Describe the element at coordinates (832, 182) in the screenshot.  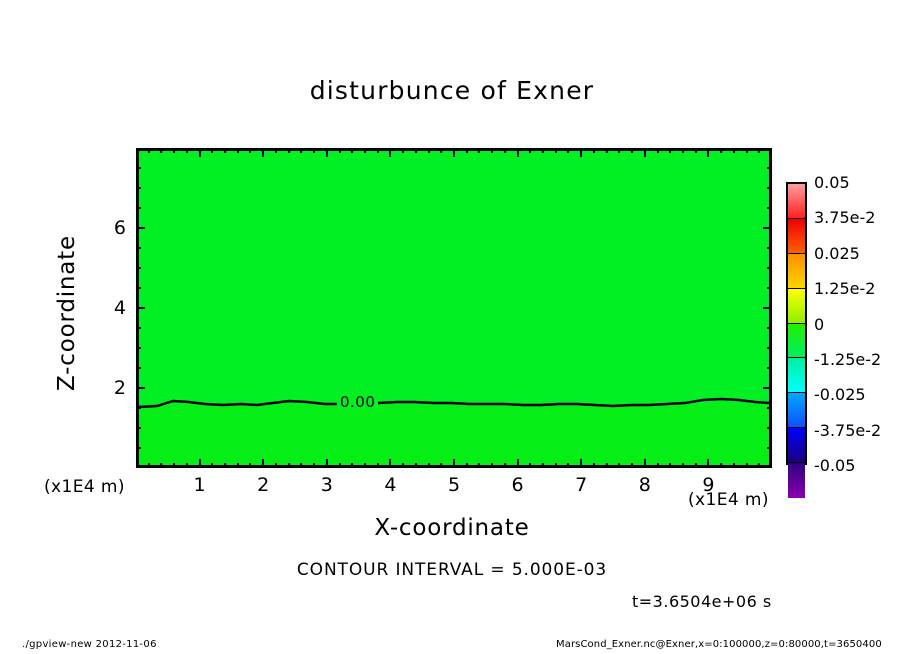
I see `colorbar-tick-label: 0.05` at that location.